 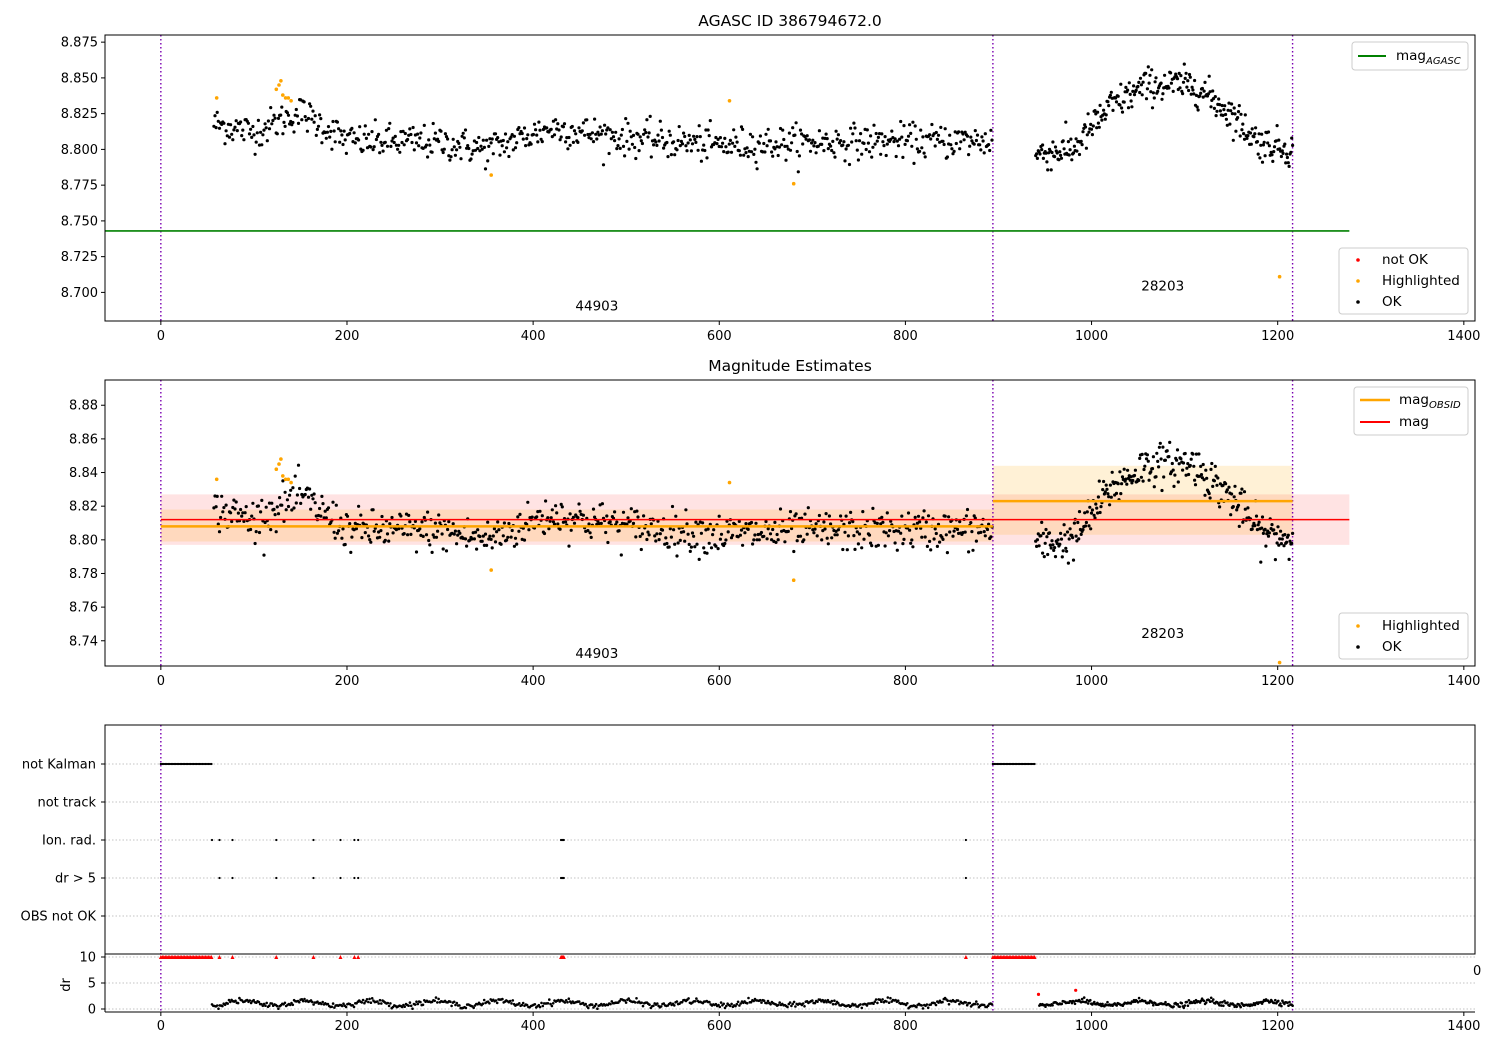 I want to click on dr-y-tick-label: 10, so click(x=87, y=958).